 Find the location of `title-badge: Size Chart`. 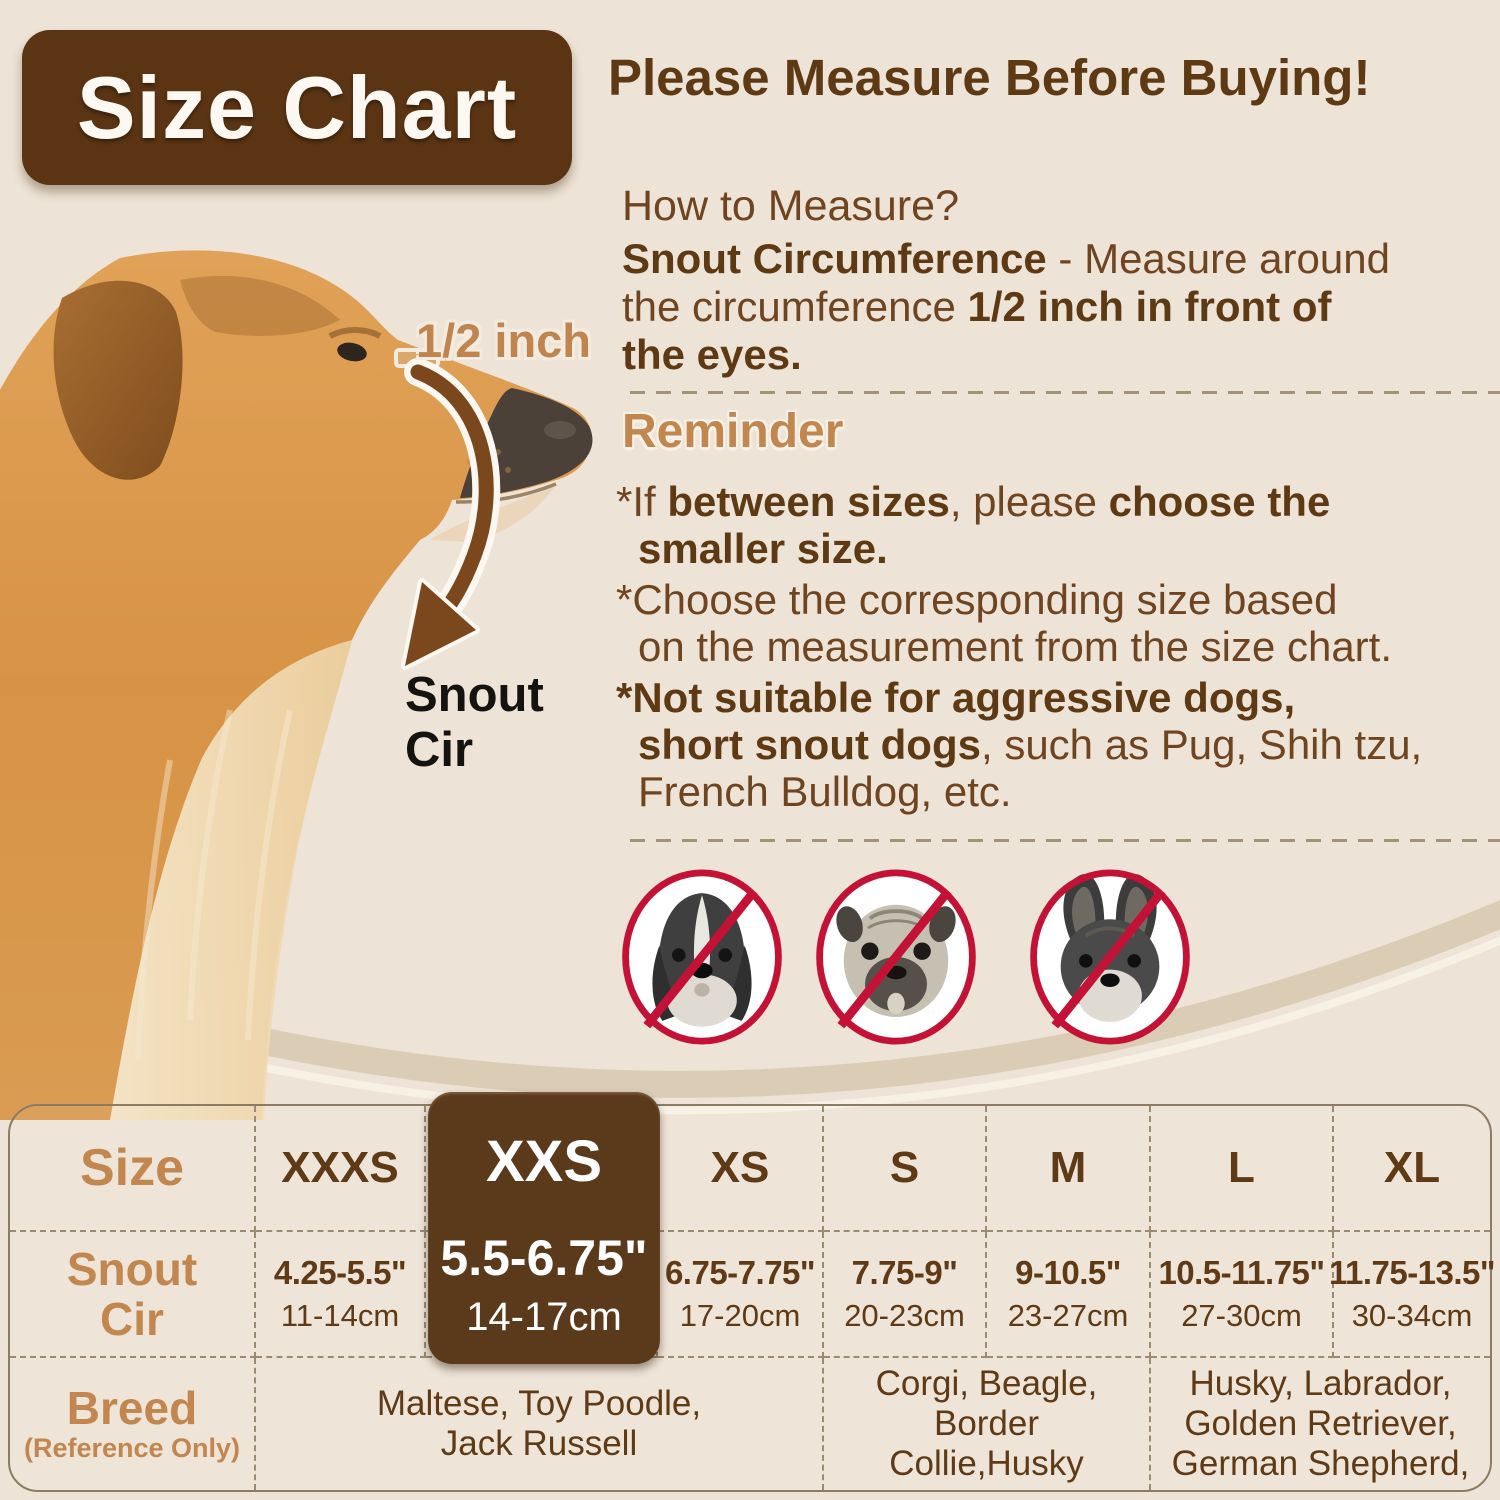

title-badge: Size Chart is located at coordinates (297, 107).